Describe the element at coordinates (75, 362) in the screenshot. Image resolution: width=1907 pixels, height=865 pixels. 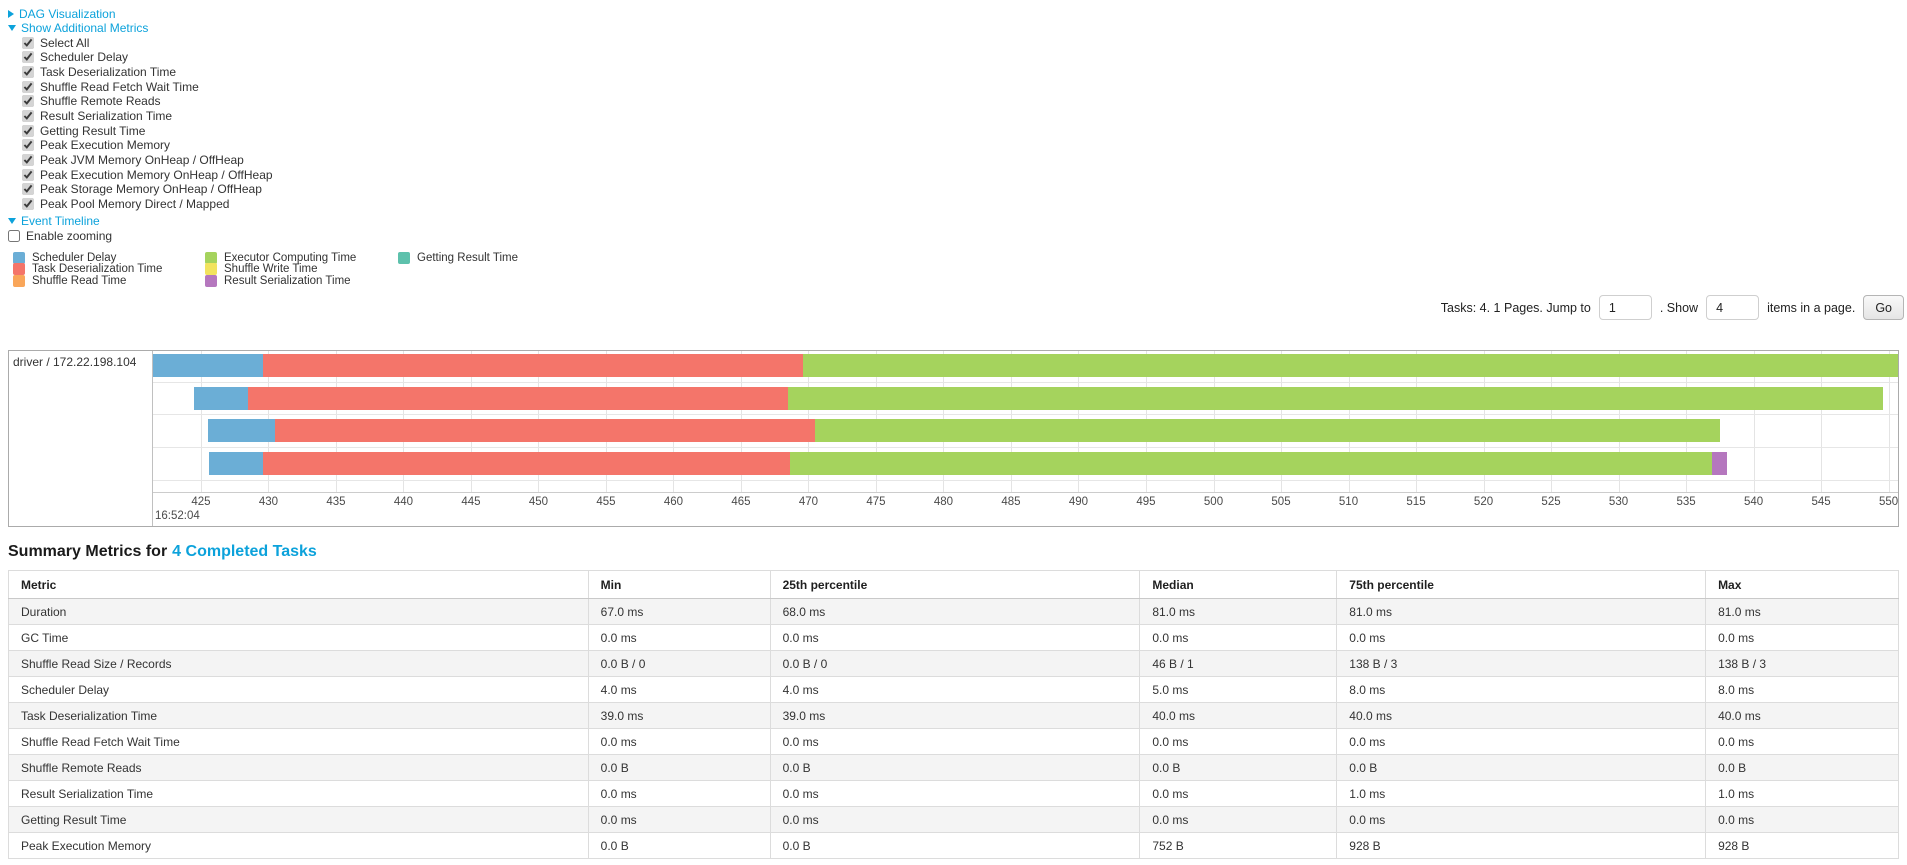
I see `executor-label: driver / 172.22.198.104` at that location.